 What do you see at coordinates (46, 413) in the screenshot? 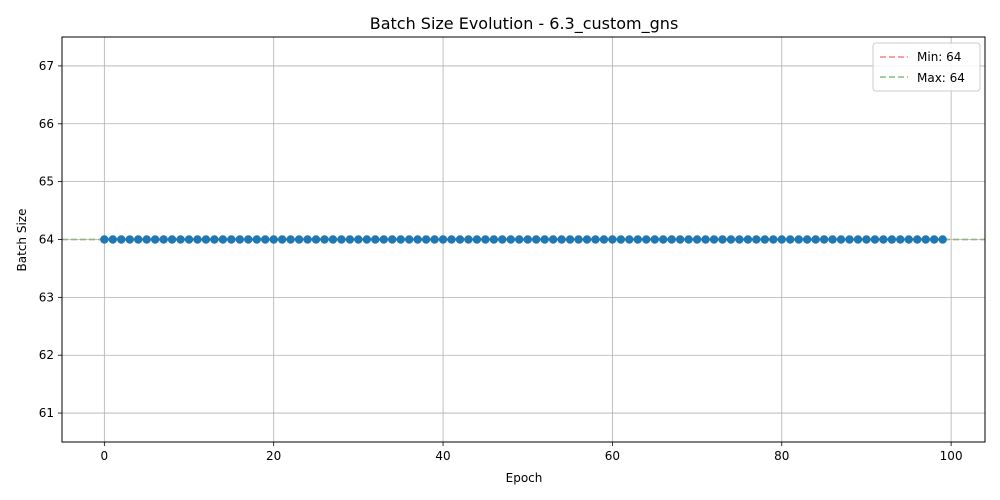
I see `y-tick-label: 61` at bounding box center [46, 413].